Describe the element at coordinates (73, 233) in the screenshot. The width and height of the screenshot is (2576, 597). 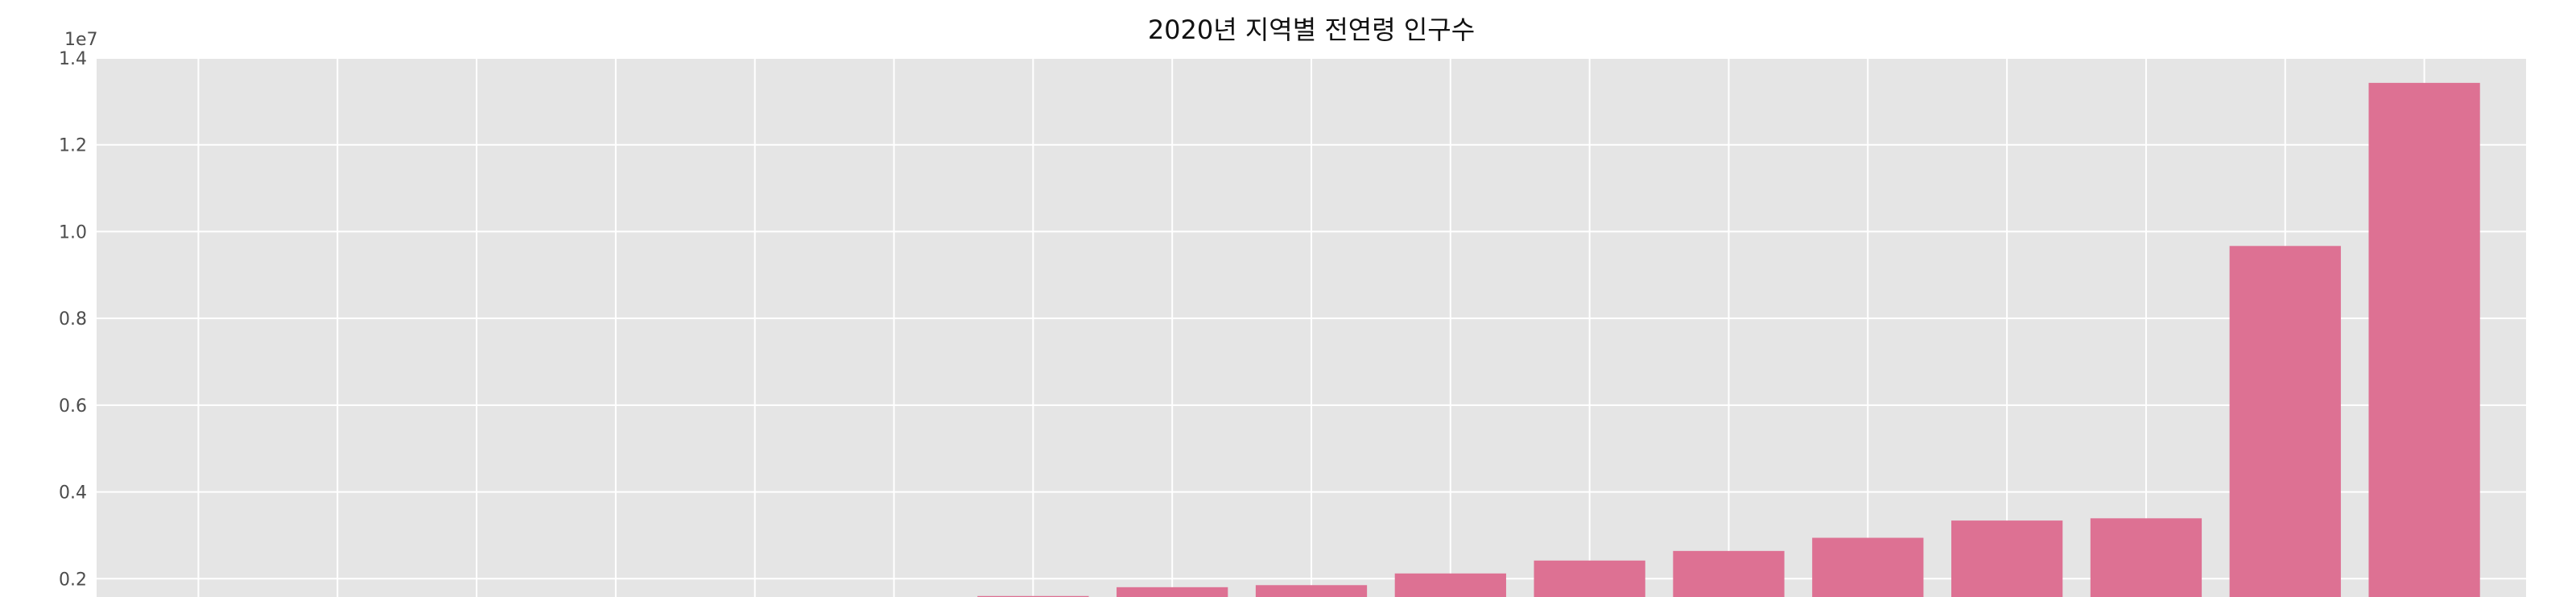
I see `y-tick-label: 1.0` at that location.